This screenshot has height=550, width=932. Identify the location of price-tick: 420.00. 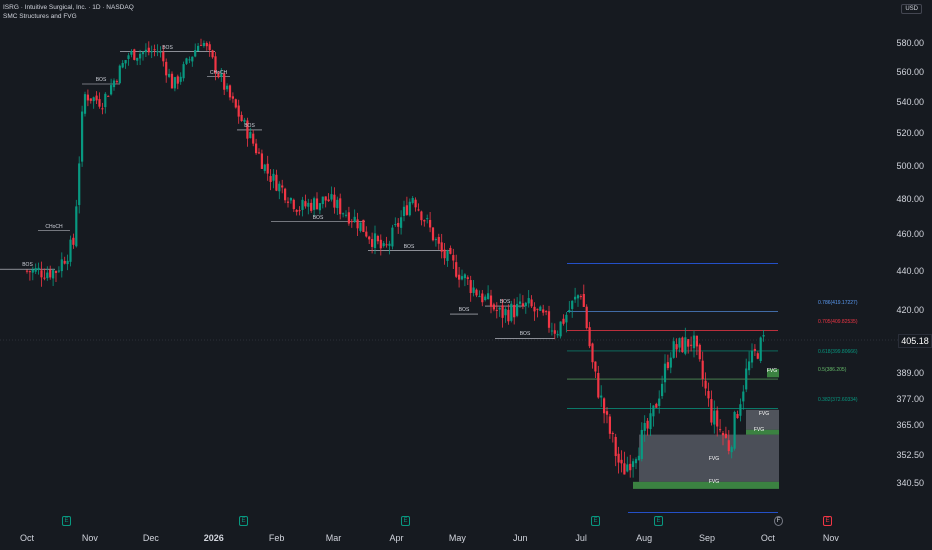
(910, 310).